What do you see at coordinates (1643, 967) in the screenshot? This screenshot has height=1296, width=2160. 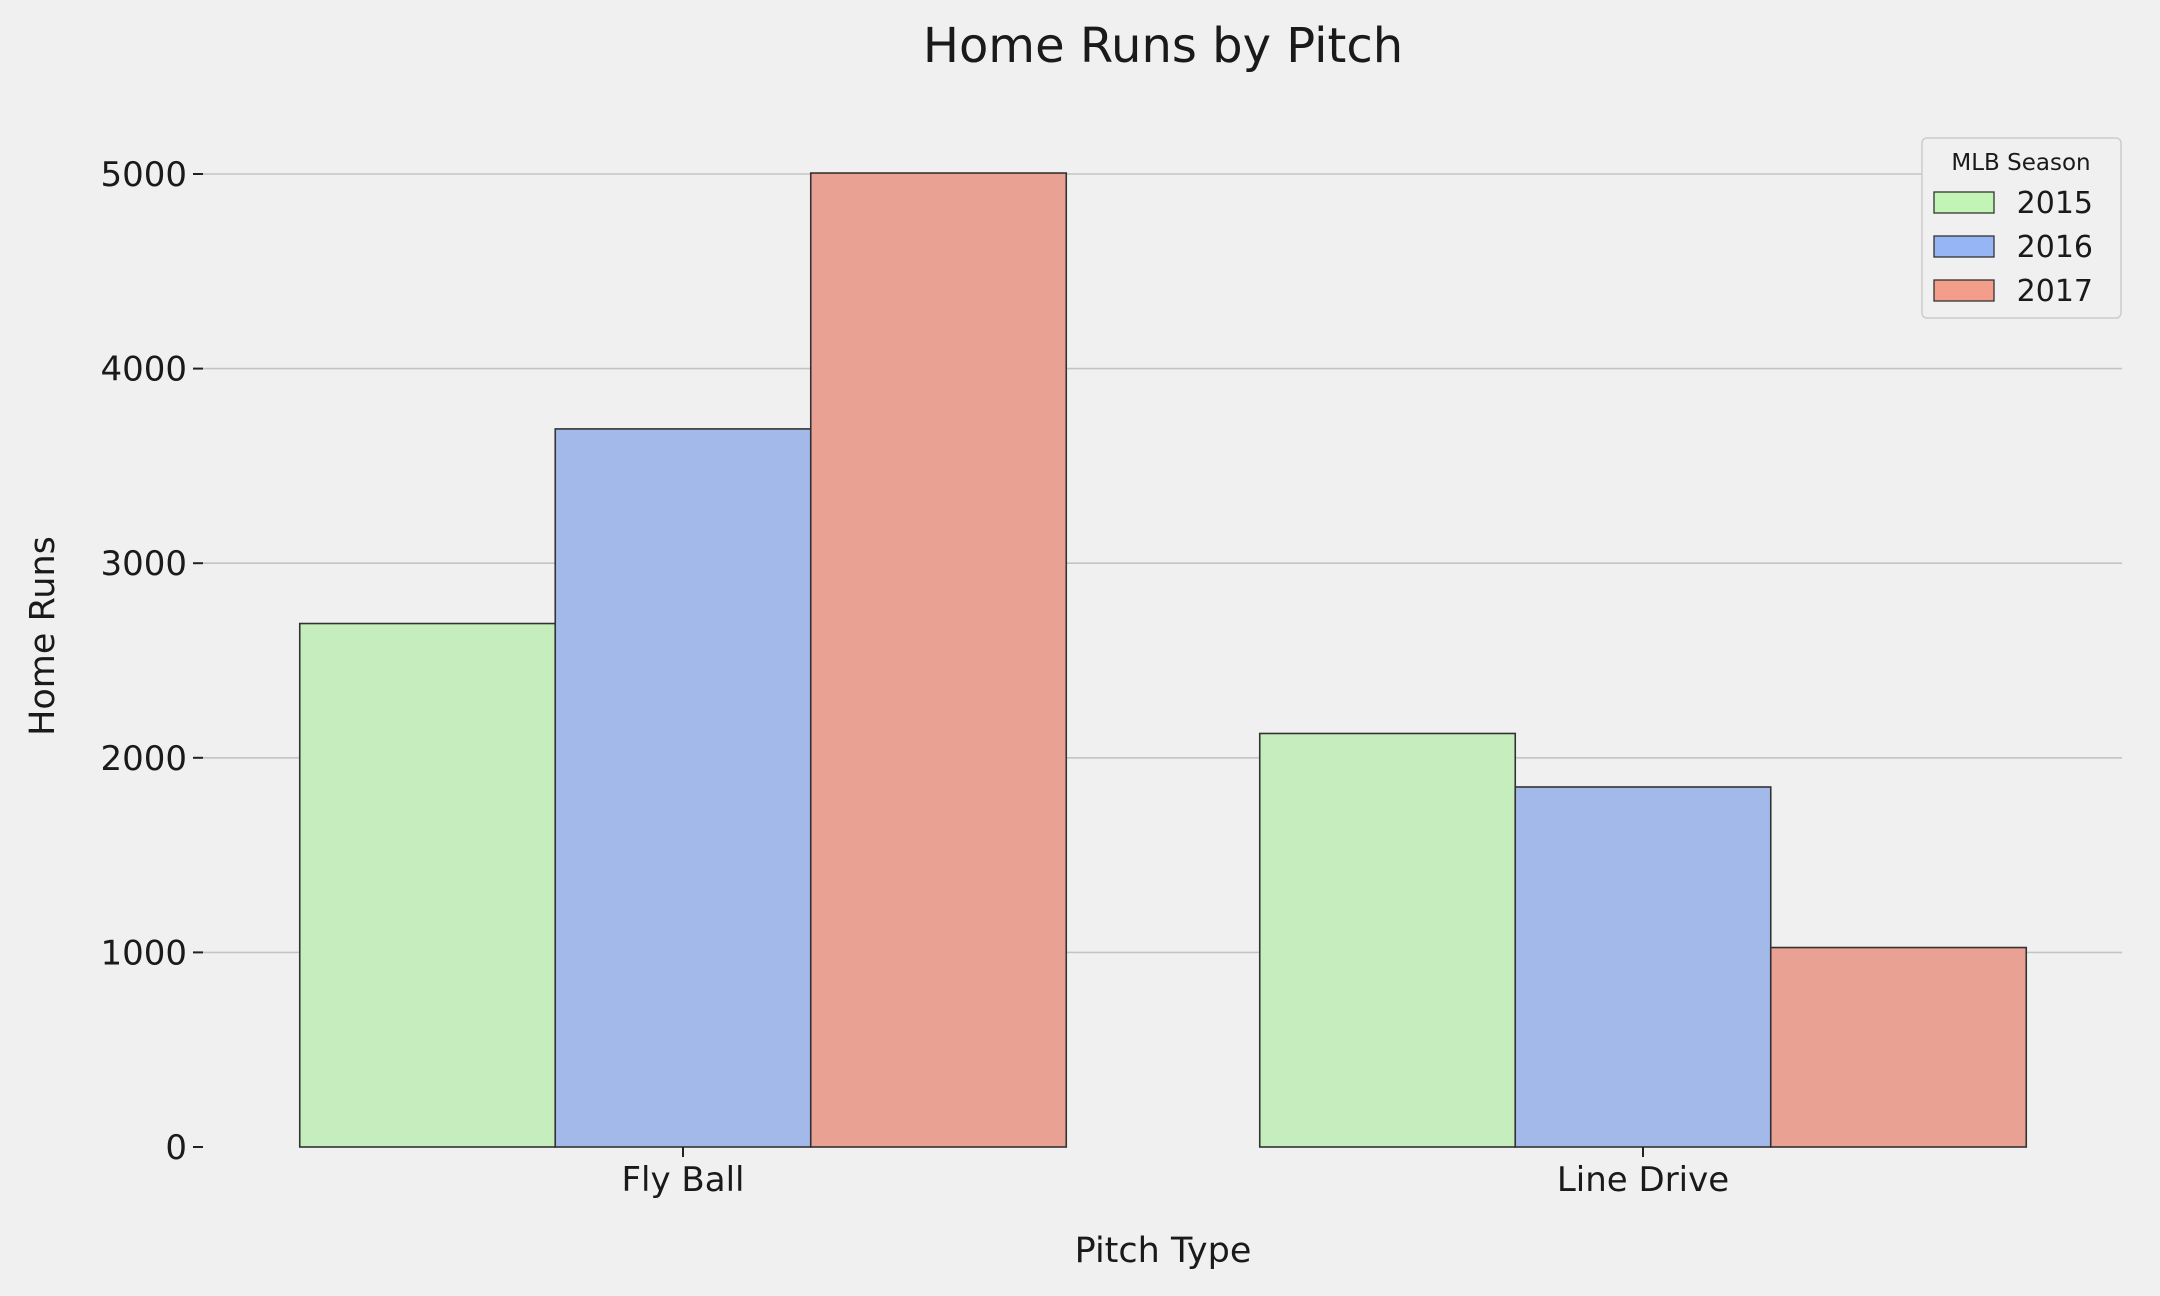 I see `bar-2016-line-drive` at bounding box center [1643, 967].